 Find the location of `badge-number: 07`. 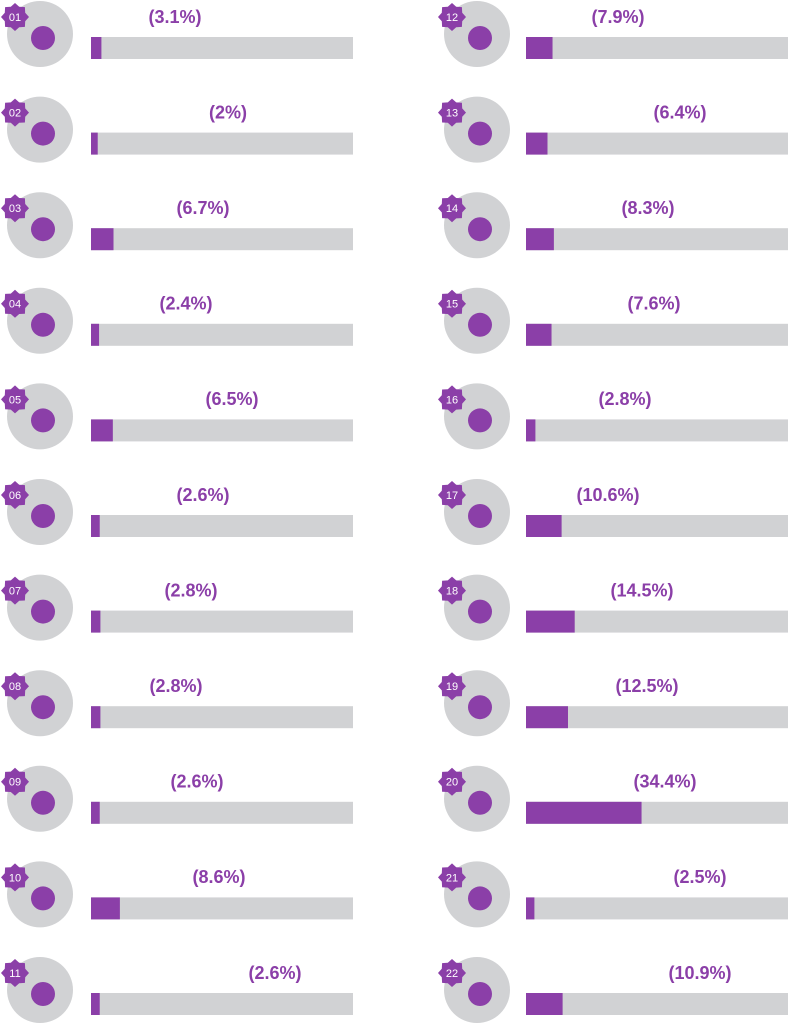

badge-number: 07 is located at coordinates (15, 592).